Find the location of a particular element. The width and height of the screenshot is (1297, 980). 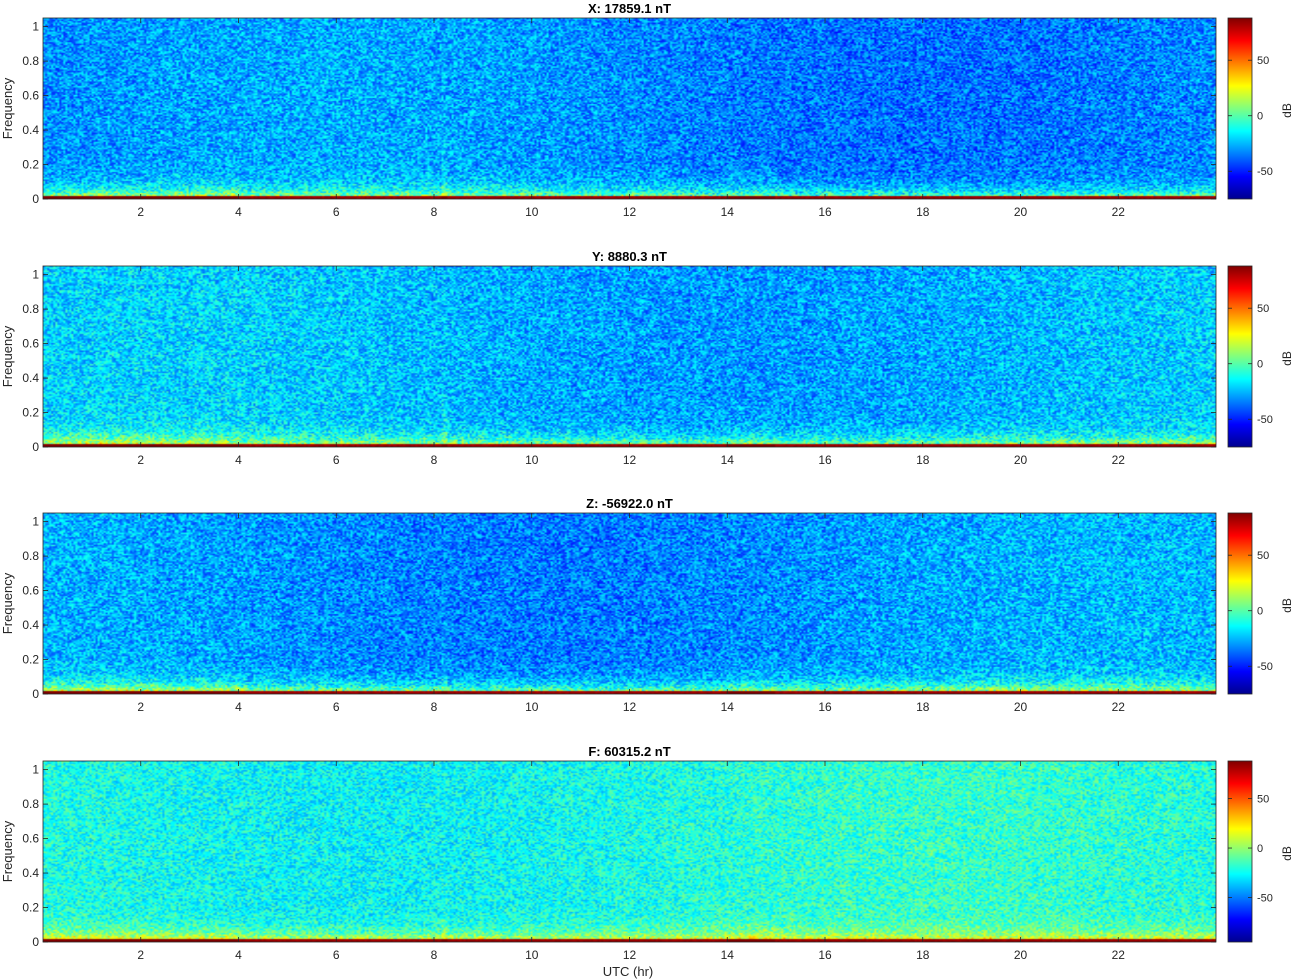

panel-title: X: 17859.1 nT is located at coordinates (629, 8).